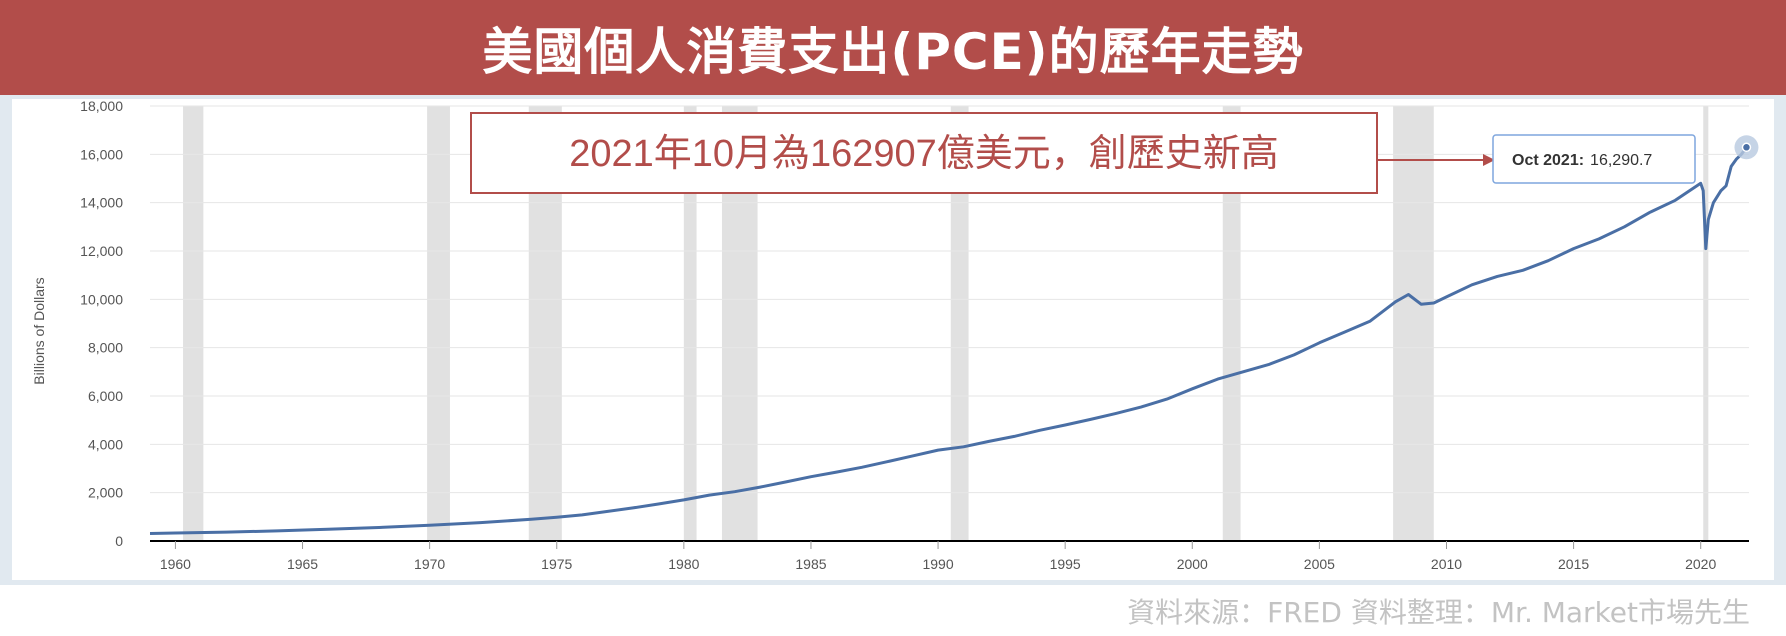  I want to click on y-tick-label: 4,000, so click(105, 444).